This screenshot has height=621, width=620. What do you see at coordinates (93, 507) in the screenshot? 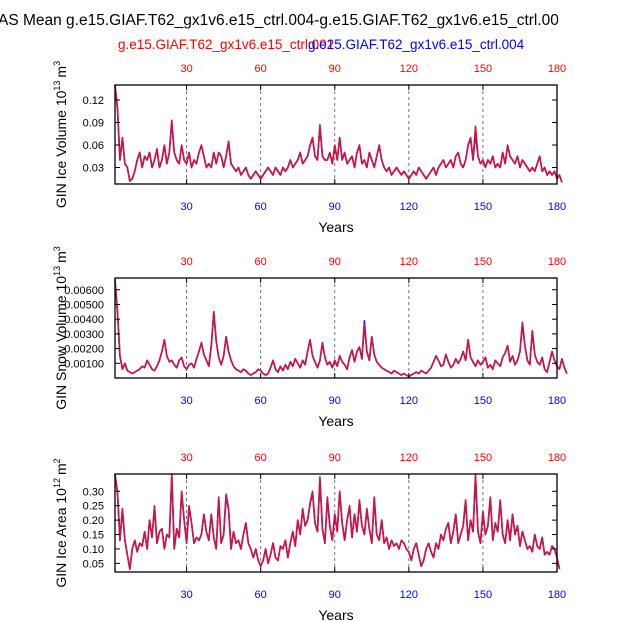
I see `y-tick-label: 0.25` at bounding box center [93, 507].